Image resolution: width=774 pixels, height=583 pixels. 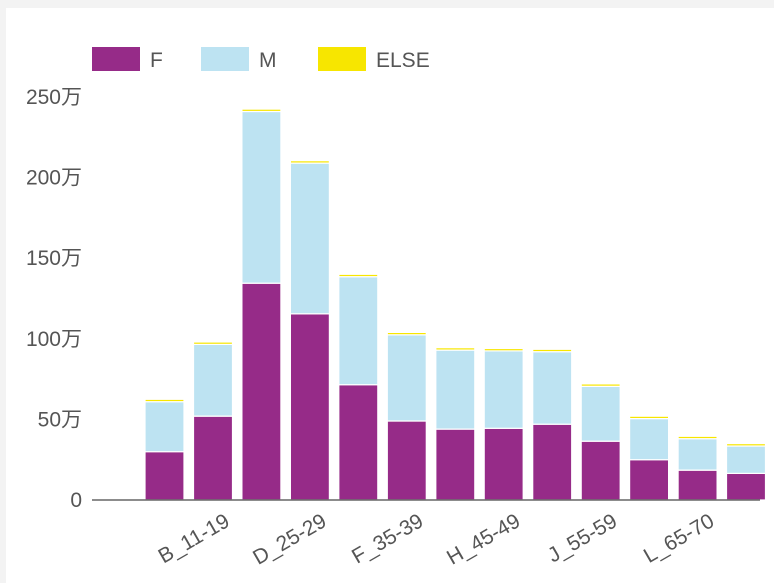 I want to click on legend: F M ELSE, so click(x=261, y=59).